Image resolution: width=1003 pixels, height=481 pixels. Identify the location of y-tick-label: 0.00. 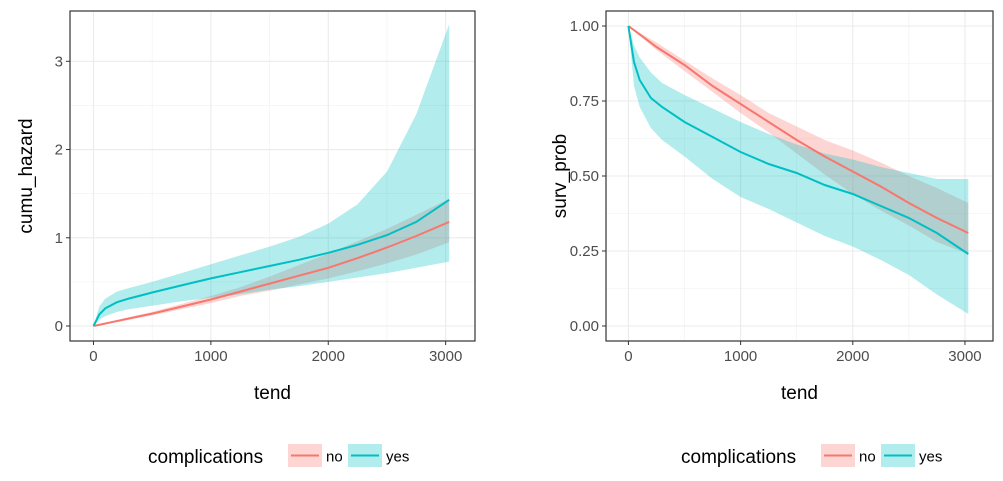
(584, 326).